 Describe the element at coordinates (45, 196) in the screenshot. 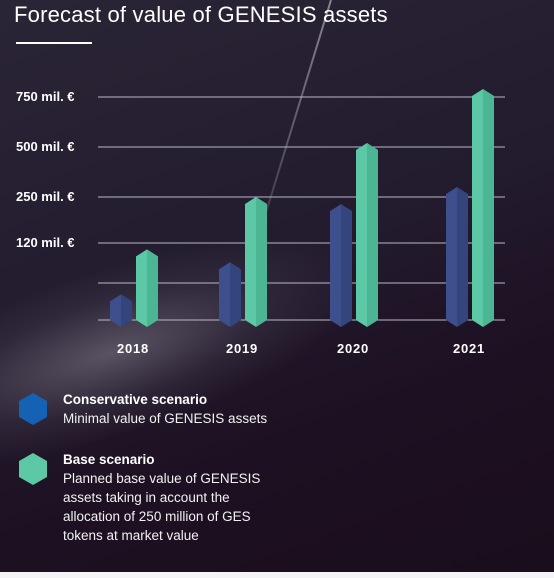

I see `y-tick-label: 250 mil. €` at that location.